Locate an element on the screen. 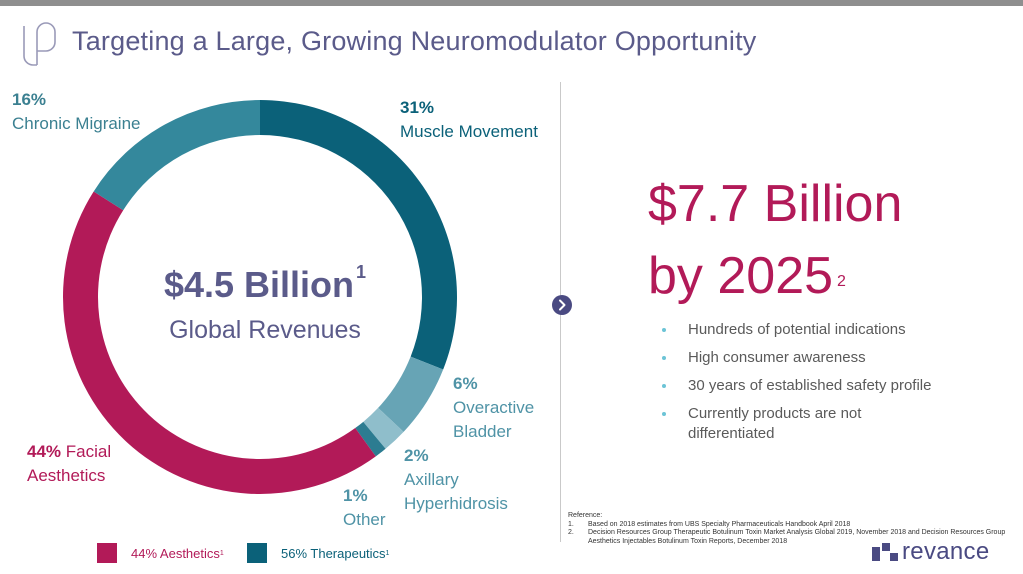 The image size is (1023, 574). list-item: 30 years of established safety profile is located at coordinates (805, 386).